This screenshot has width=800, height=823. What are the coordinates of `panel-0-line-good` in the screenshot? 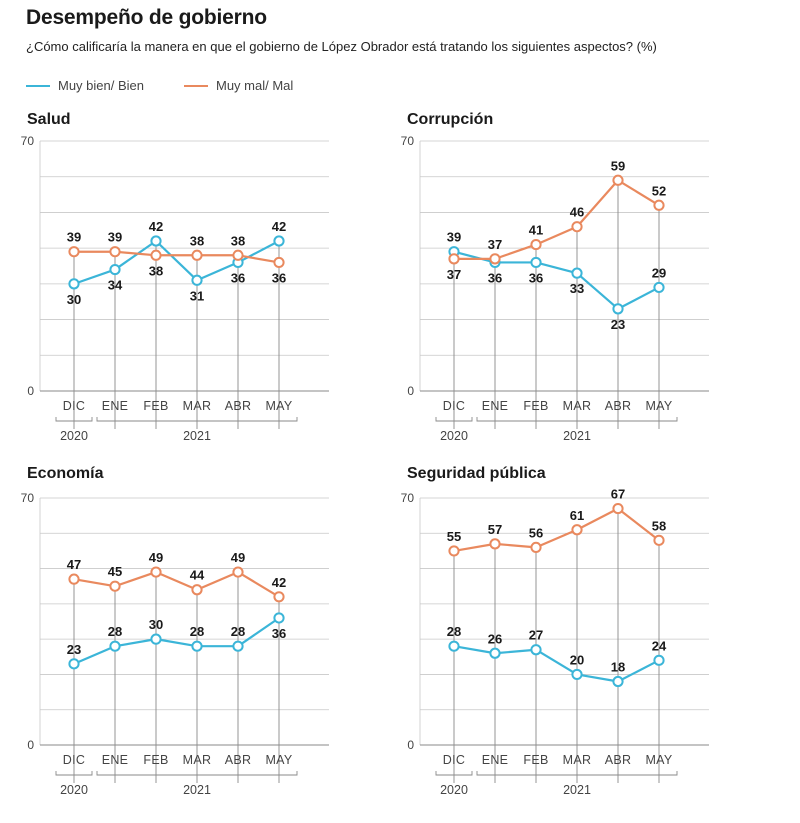 It's located at (176, 262).